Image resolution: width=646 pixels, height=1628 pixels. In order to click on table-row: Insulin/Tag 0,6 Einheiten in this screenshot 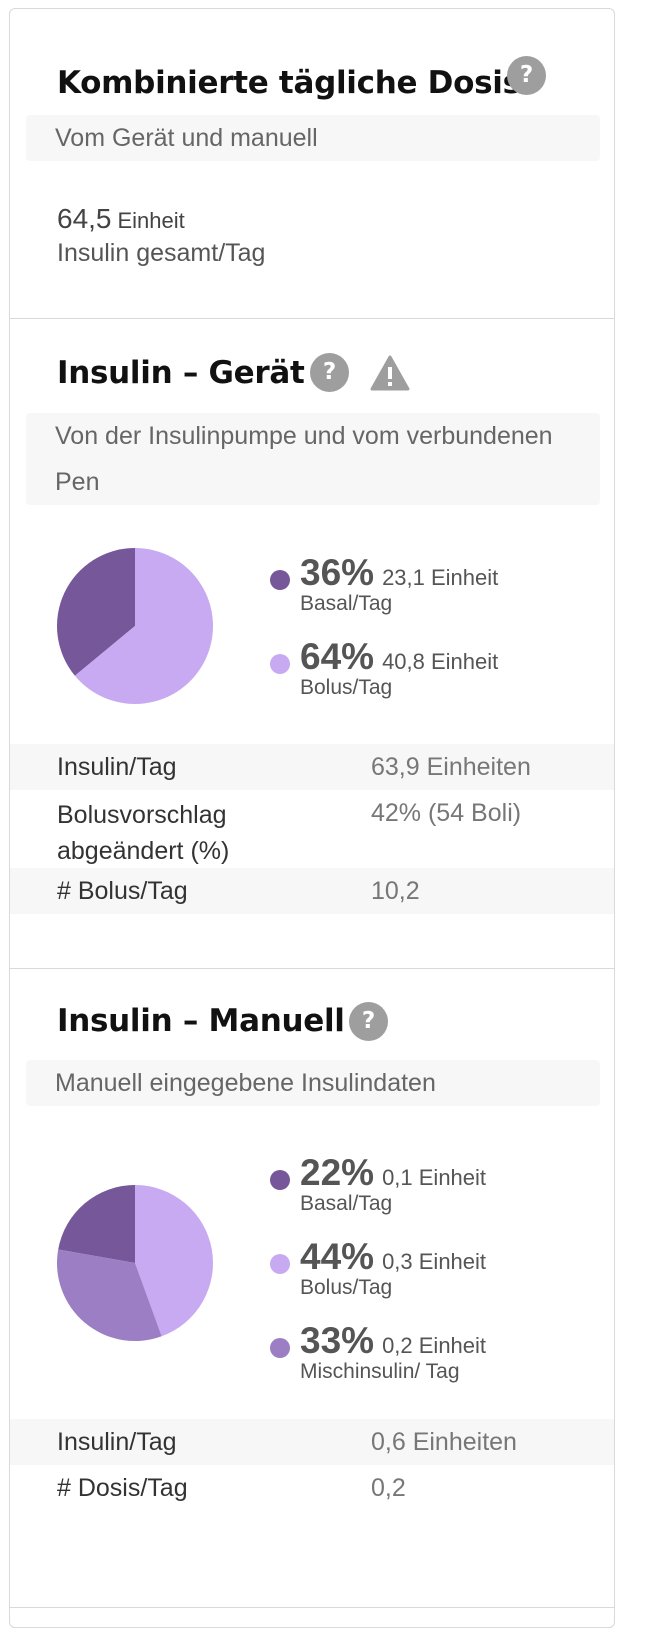, I will do `click(312, 1442)`.